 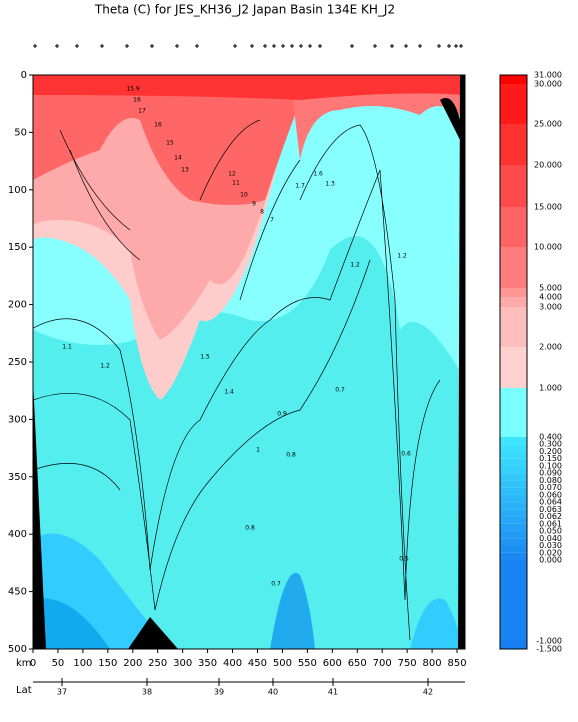 I want to click on contour-label: 0.5, so click(x=404, y=559).